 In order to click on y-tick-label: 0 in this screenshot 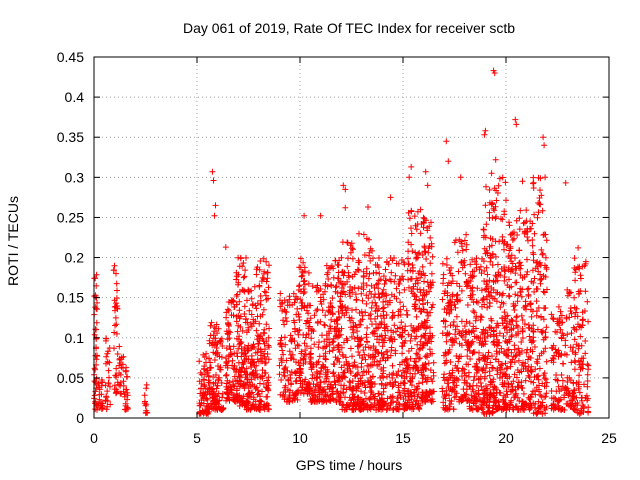, I will do `click(80, 418)`.